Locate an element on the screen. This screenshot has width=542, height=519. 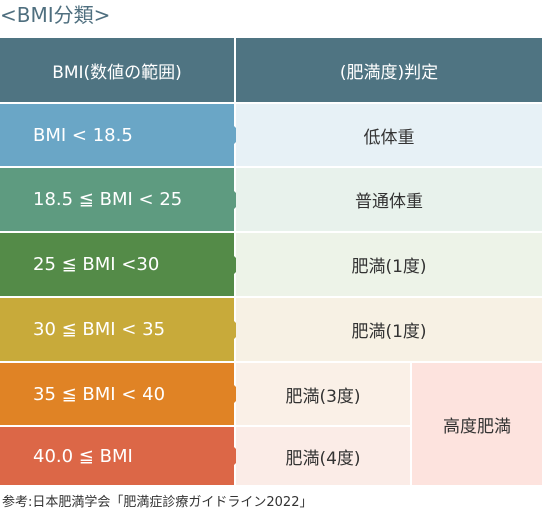
judgement-cell-normal: 普通体重 is located at coordinates (389, 199).